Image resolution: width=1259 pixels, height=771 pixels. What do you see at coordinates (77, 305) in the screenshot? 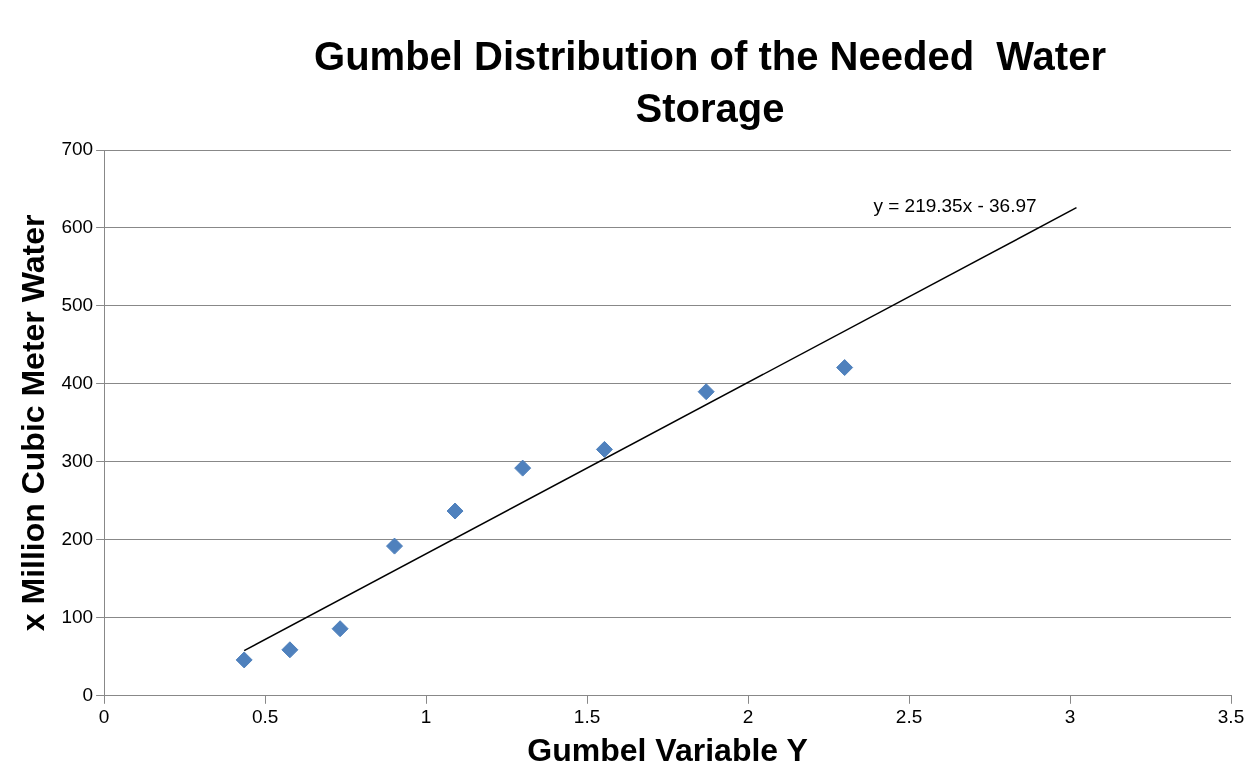
I see `y-tick-label: 500` at bounding box center [77, 305].